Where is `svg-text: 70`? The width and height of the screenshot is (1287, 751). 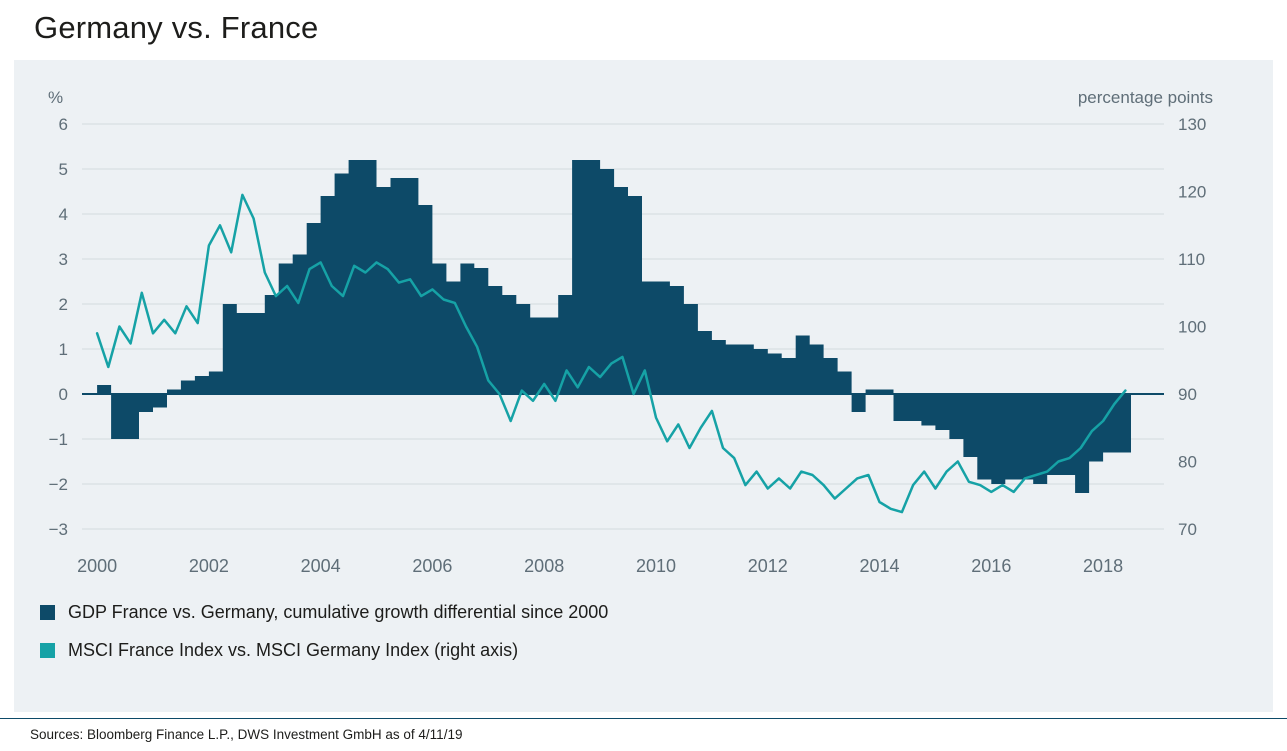
svg-text: 70 is located at coordinates (1187, 529).